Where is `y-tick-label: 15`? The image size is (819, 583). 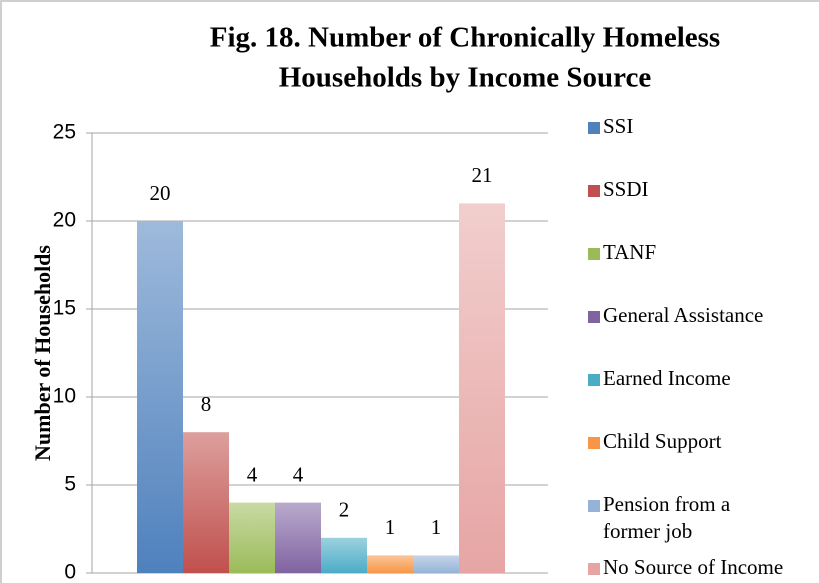
y-tick-label: 15 is located at coordinates (64, 308).